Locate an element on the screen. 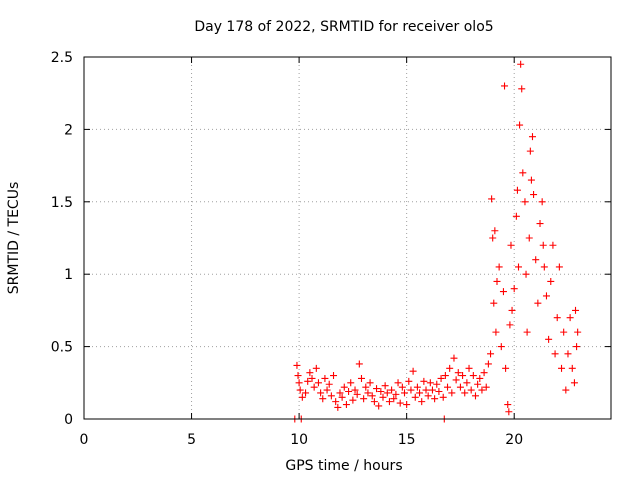 The image size is (640, 480). y-tick-label: 0 is located at coordinates (68, 420).